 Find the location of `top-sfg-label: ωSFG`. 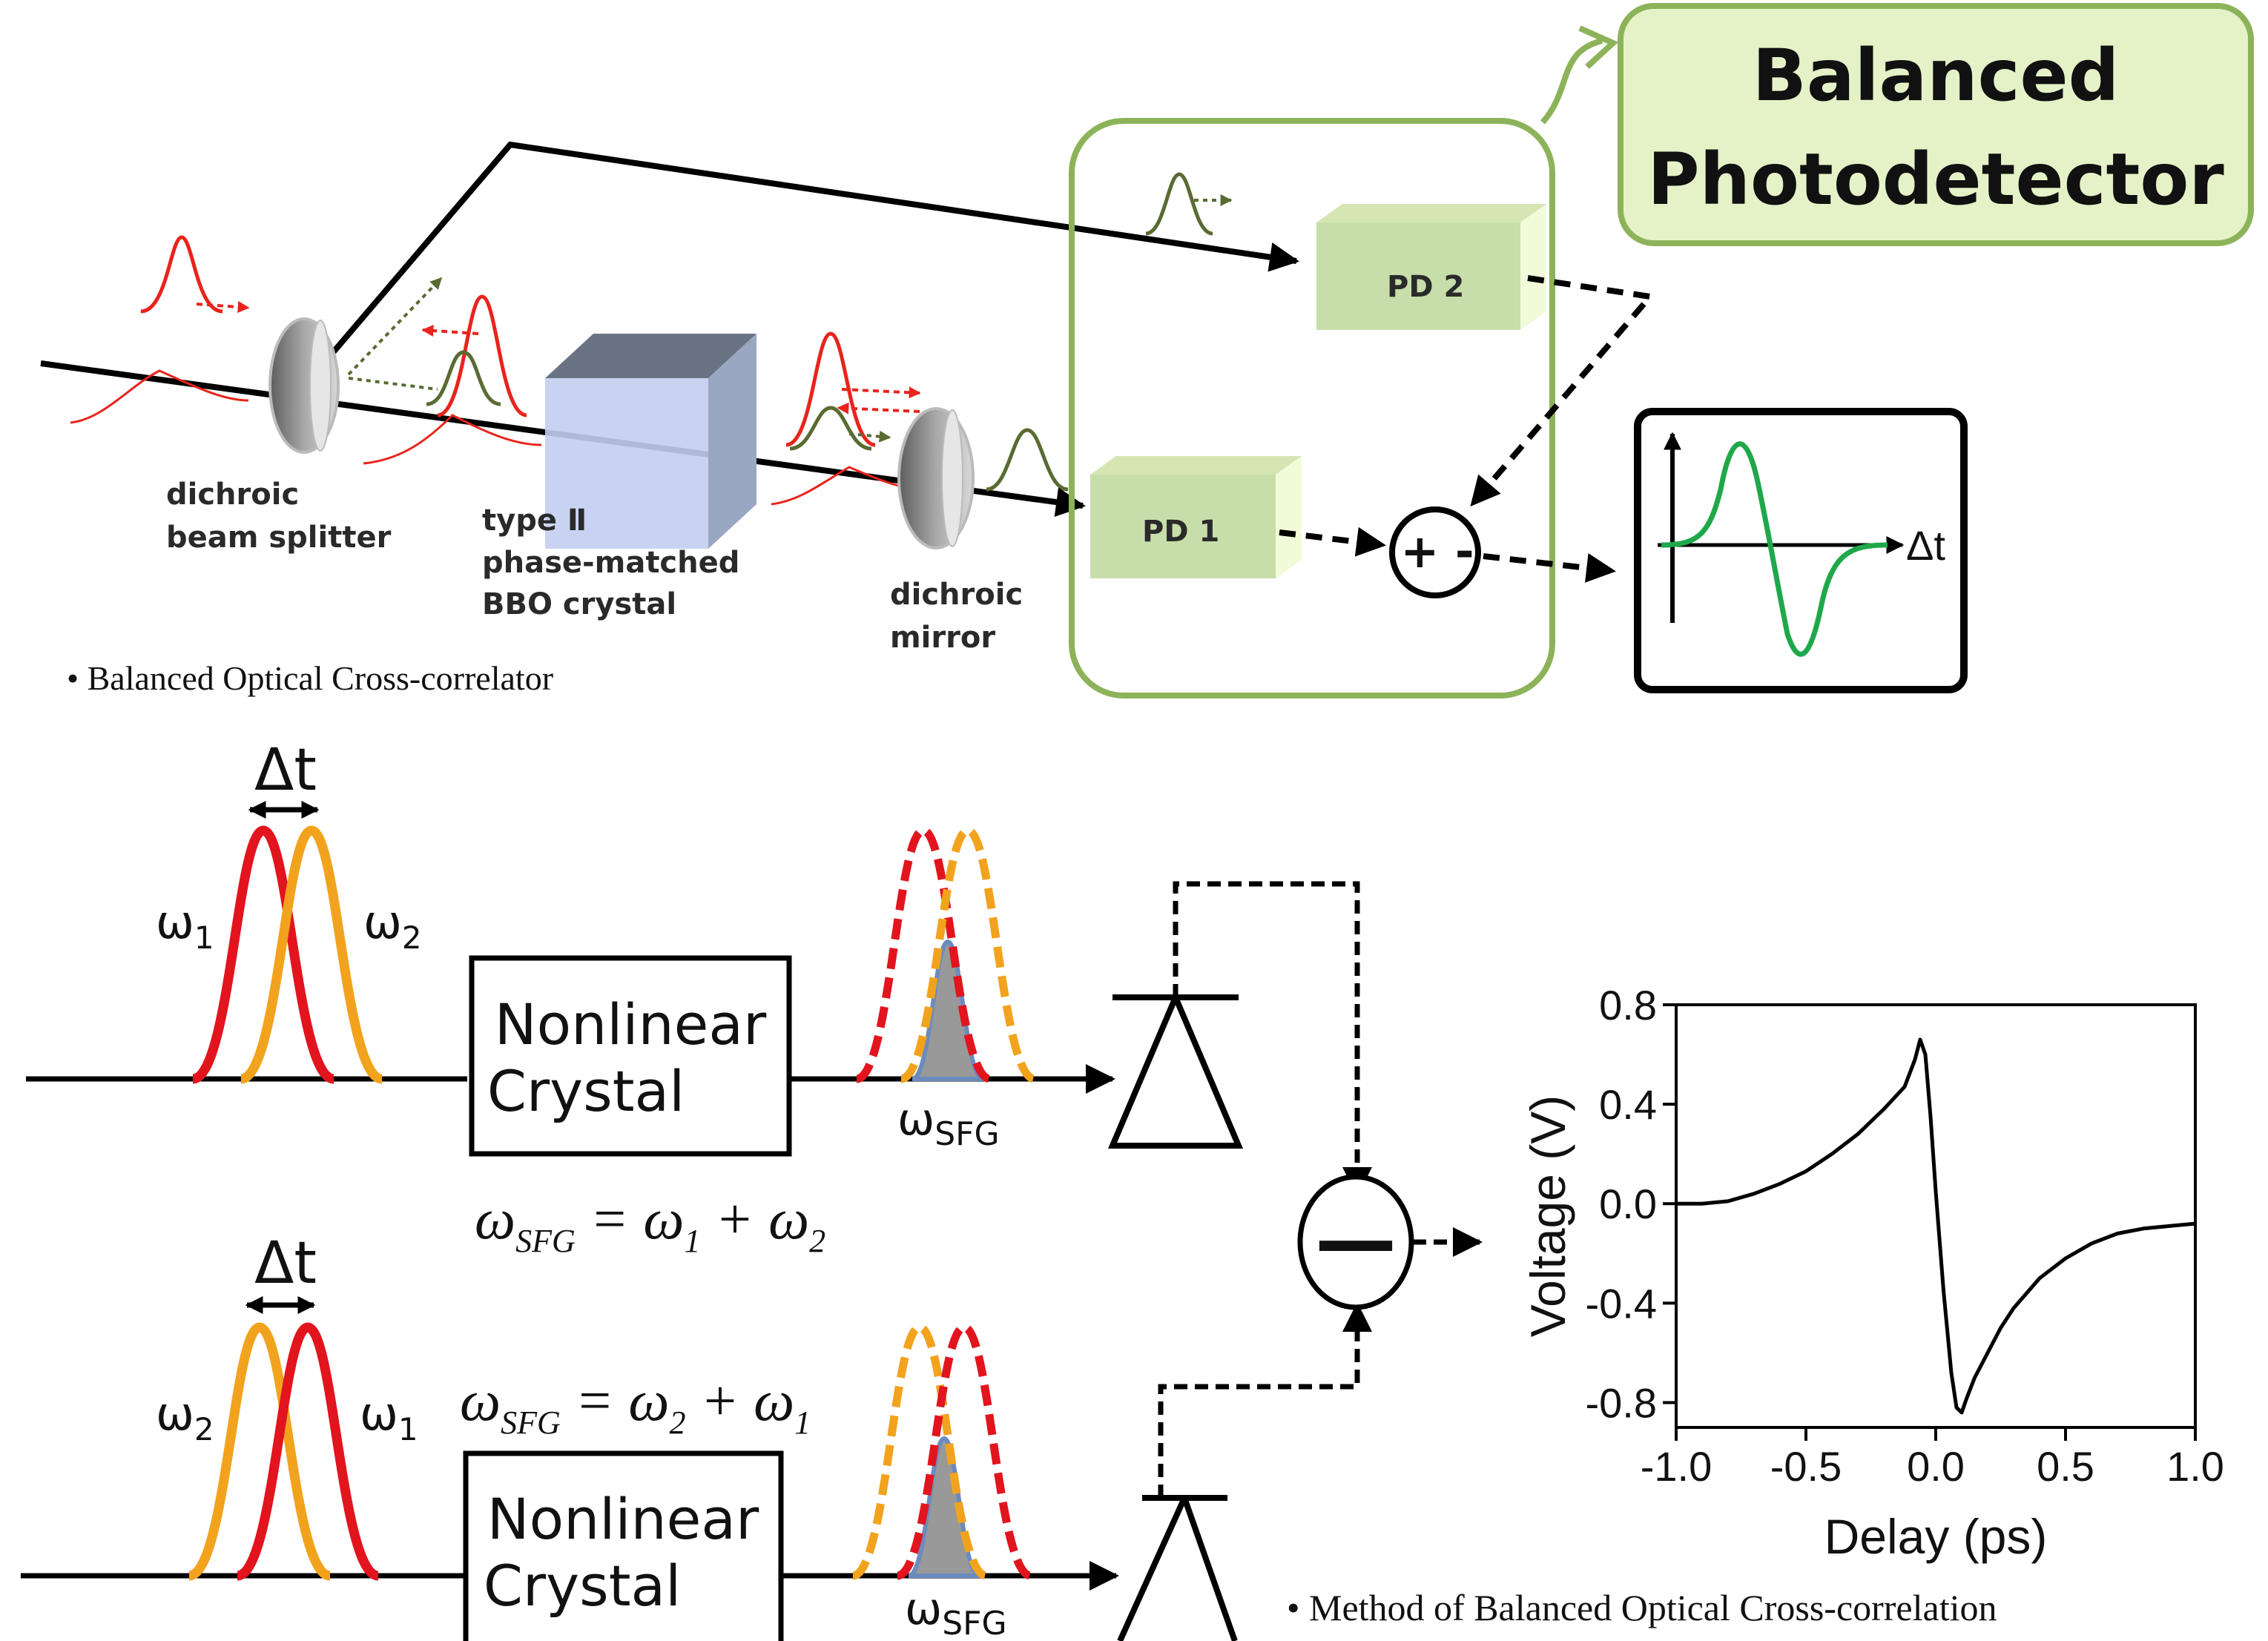

top-sfg-label: ωSFG is located at coordinates (948, 1123).